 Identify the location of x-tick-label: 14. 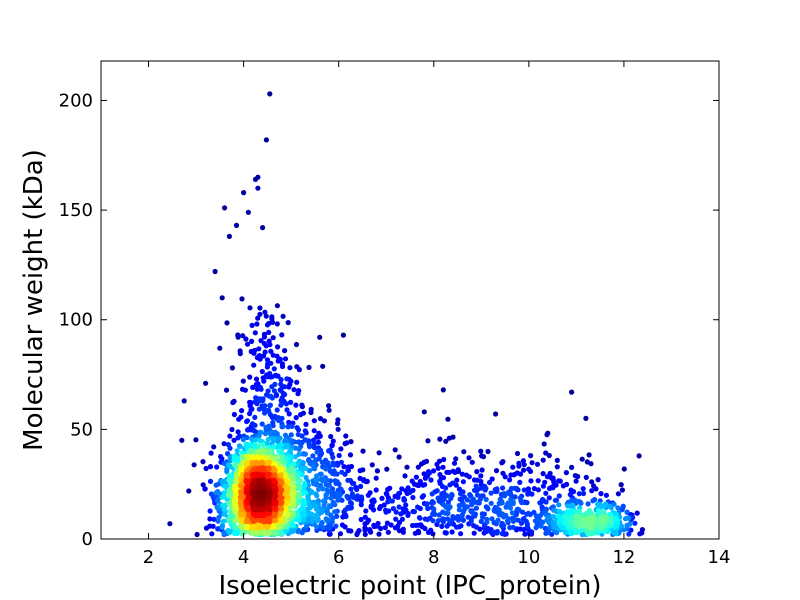
(719, 557).